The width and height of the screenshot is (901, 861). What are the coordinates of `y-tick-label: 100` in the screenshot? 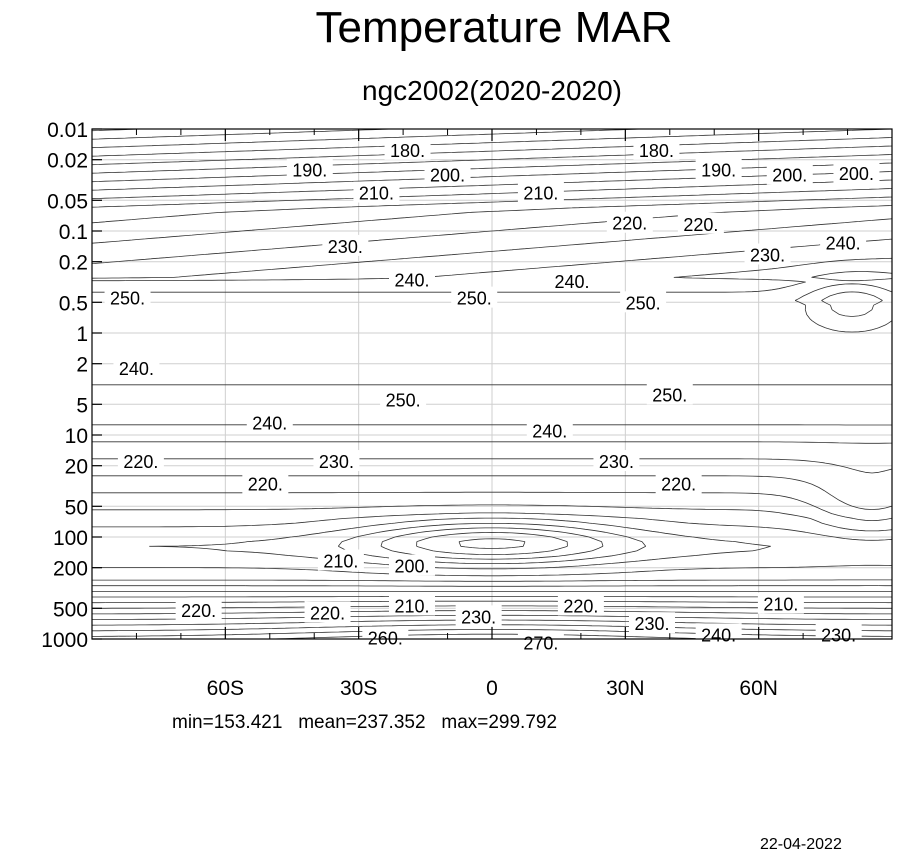 It's located at (70, 538).